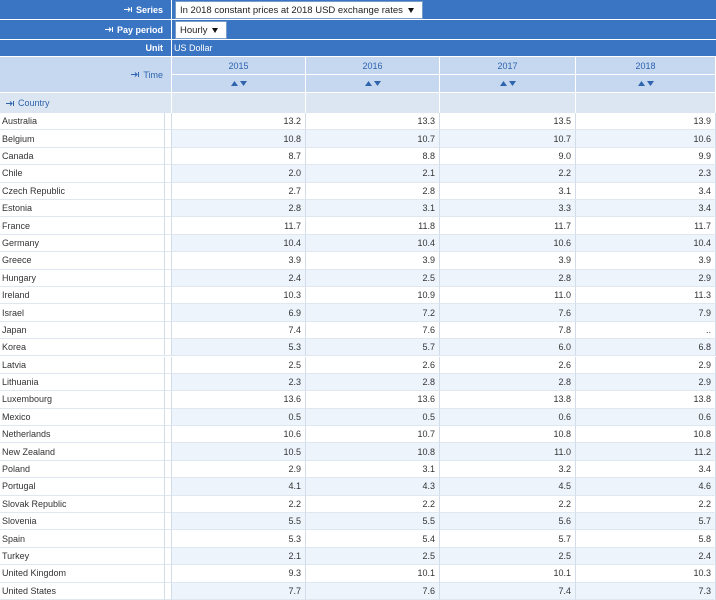  Describe the element at coordinates (82, 122) in the screenshot. I see `country-name: Australia` at that location.